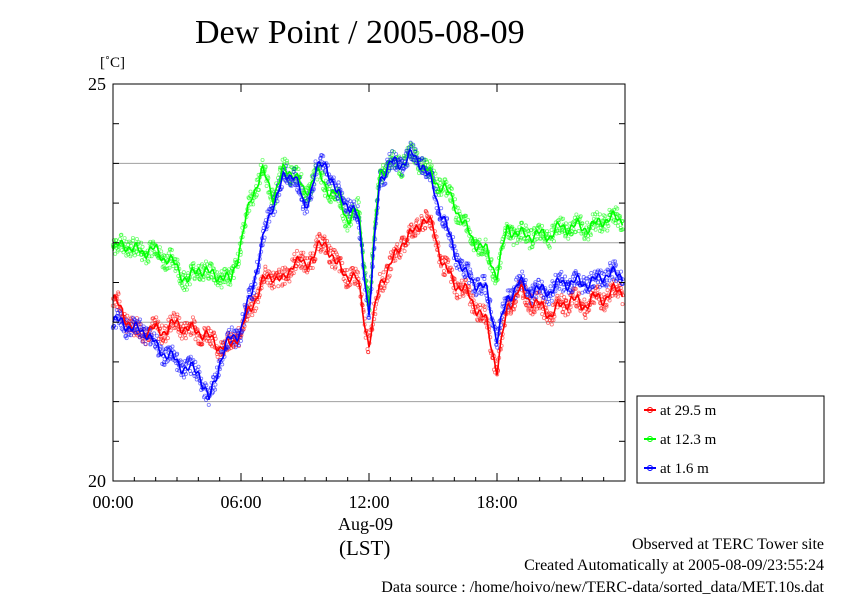 The width and height of the screenshot is (842, 597). What do you see at coordinates (684, 469) in the screenshot?
I see `legend-label: at 1.6 m` at bounding box center [684, 469].